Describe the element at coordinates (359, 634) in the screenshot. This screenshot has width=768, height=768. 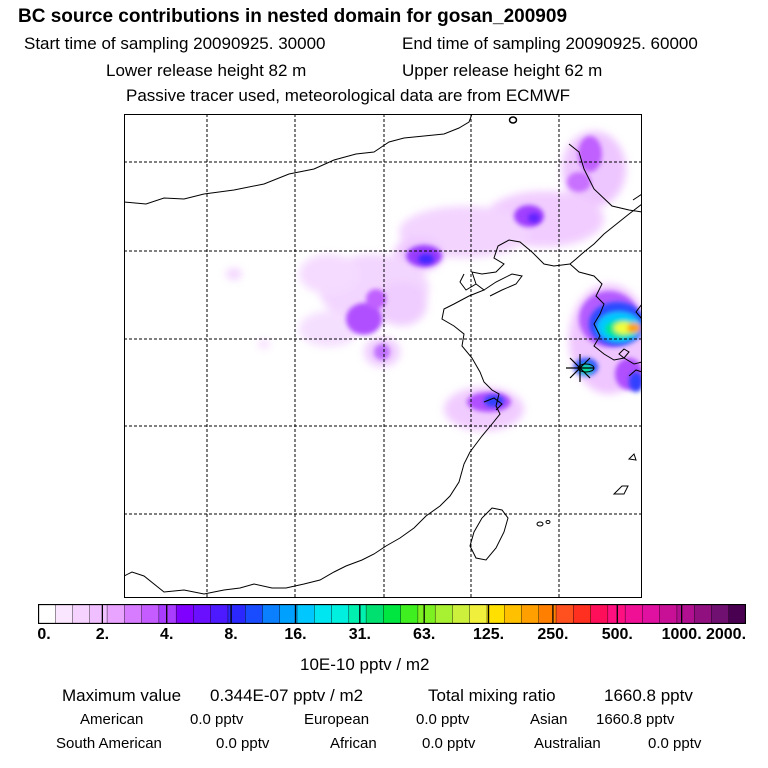
I see `colorbar-tick-label: 31.` at that location.